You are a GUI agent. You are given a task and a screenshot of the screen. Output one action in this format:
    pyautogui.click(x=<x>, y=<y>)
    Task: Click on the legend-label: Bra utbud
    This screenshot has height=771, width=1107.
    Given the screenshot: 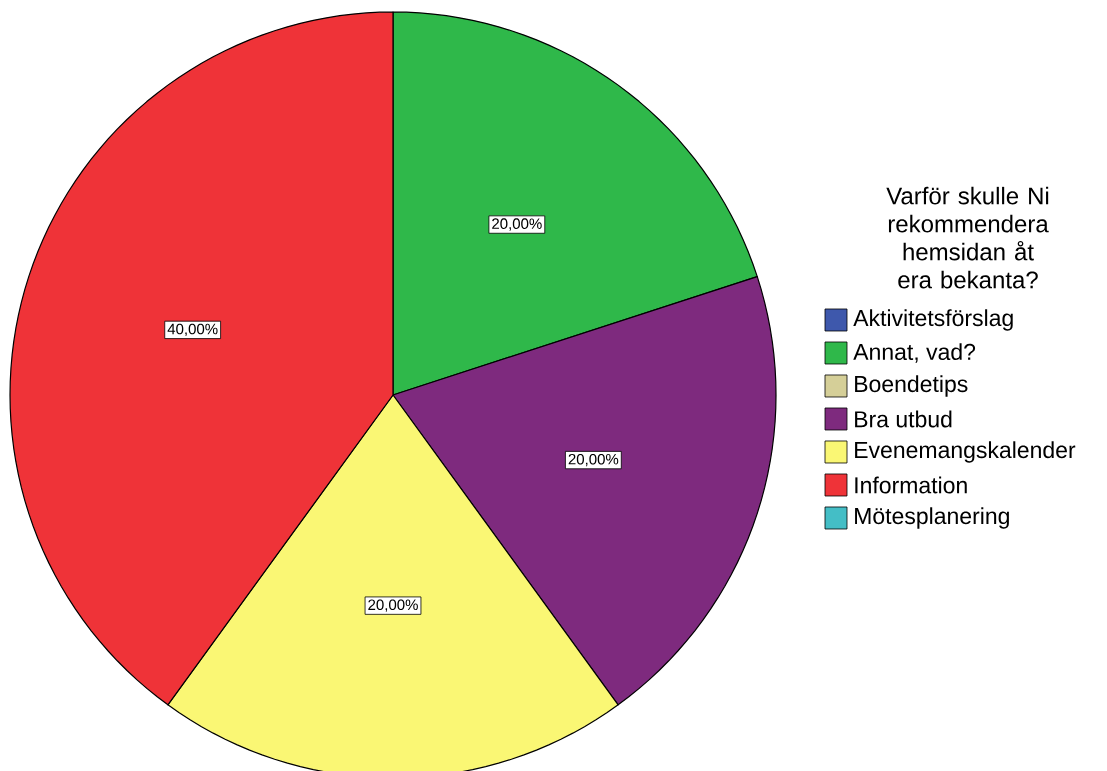 What is the action you would take?
    pyautogui.click(x=903, y=419)
    